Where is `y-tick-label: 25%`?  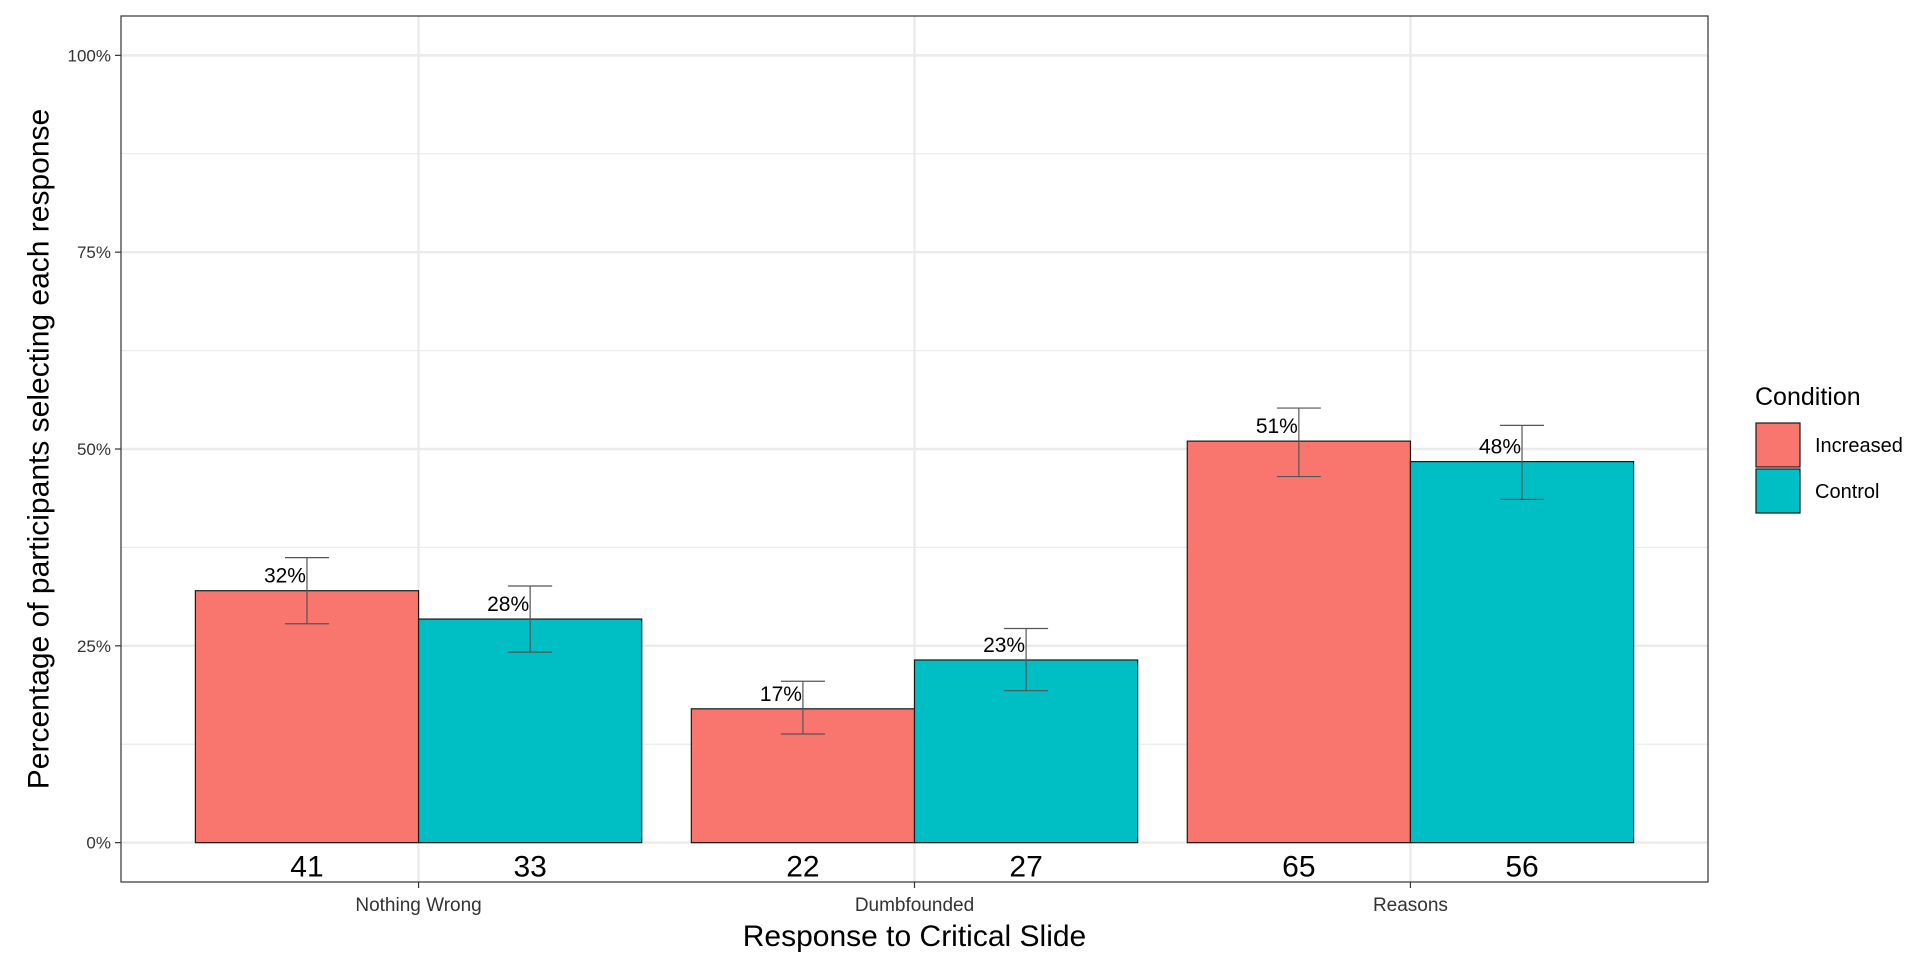 y-tick-label: 25% is located at coordinates (94, 646).